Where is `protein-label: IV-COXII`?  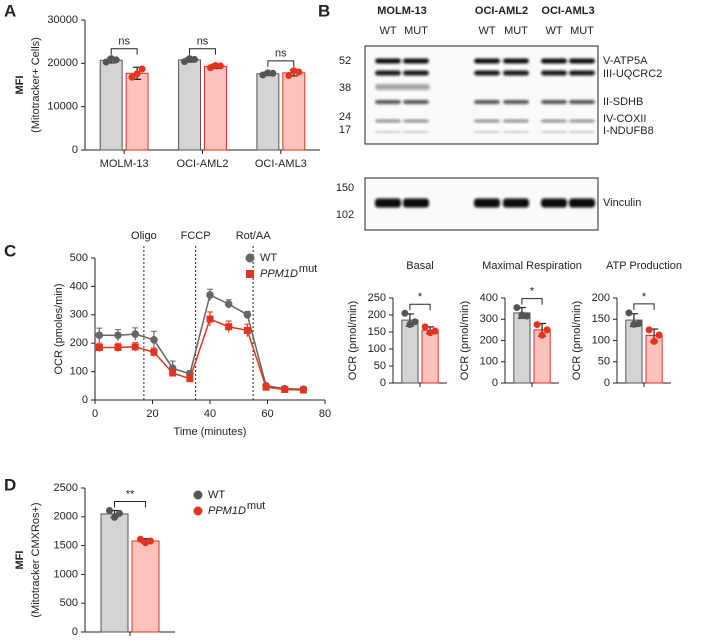 protein-label: IV-COXII is located at coordinates (624, 119).